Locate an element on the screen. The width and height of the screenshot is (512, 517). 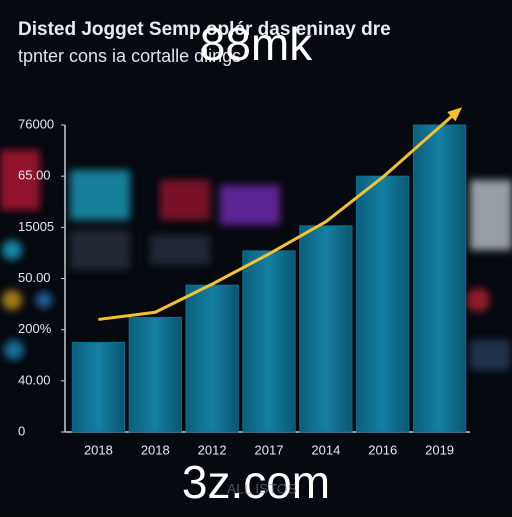
y-tick-label: 15005 is located at coordinates (36, 226).